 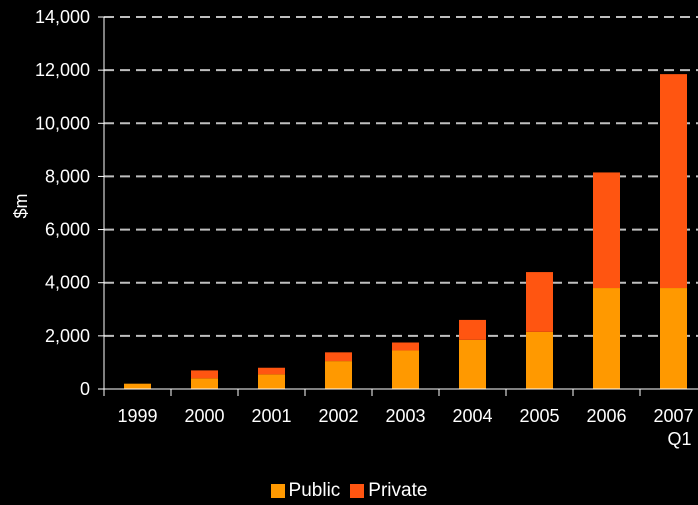 I want to click on x-tick-label: 2007 Q1, so click(x=673, y=427).